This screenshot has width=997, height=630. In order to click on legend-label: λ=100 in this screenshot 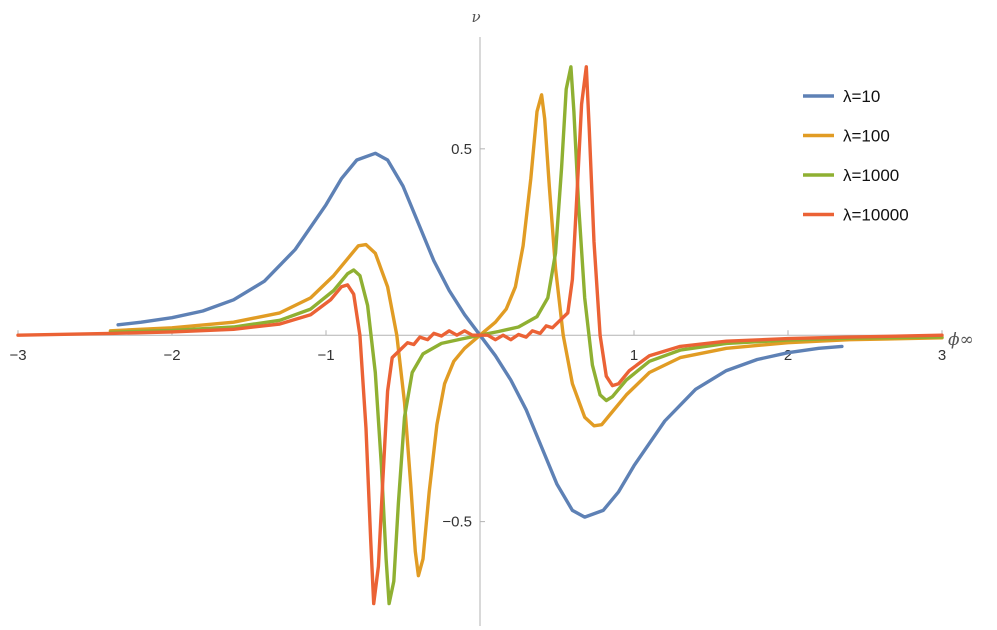, I will do `click(866, 136)`.